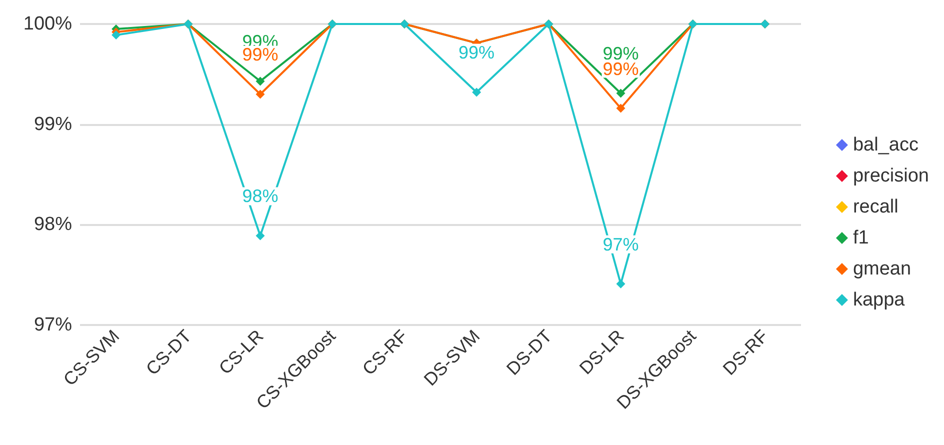 This screenshot has width=944, height=445. What do you see at coordinates (885, 145) in the screenshot?
I see `legend-label: bal_acc` at bounding box center [885, 145].